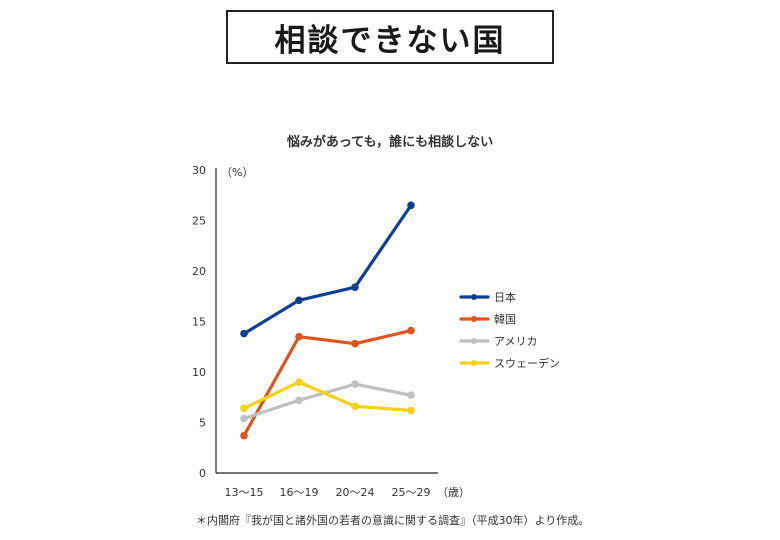 Image resolution: width=780 pixels, height=540 pixels. I want to click on y-tick-label: 15, so click(199, 322).